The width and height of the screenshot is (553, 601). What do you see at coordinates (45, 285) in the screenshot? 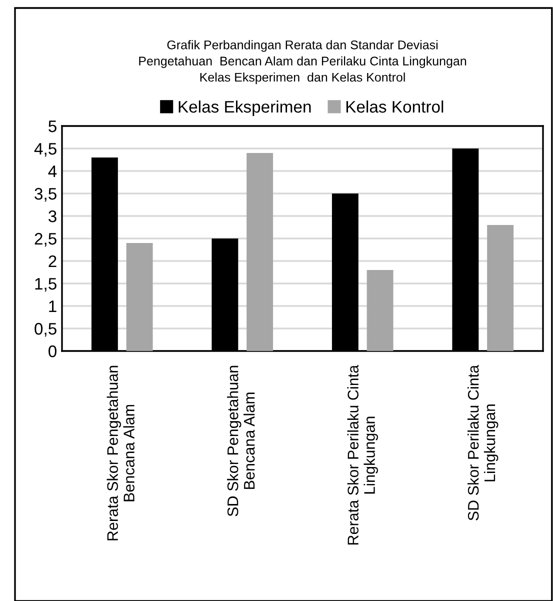
I see `y-tick-label: 1,5` at bounding box center [45, 285].